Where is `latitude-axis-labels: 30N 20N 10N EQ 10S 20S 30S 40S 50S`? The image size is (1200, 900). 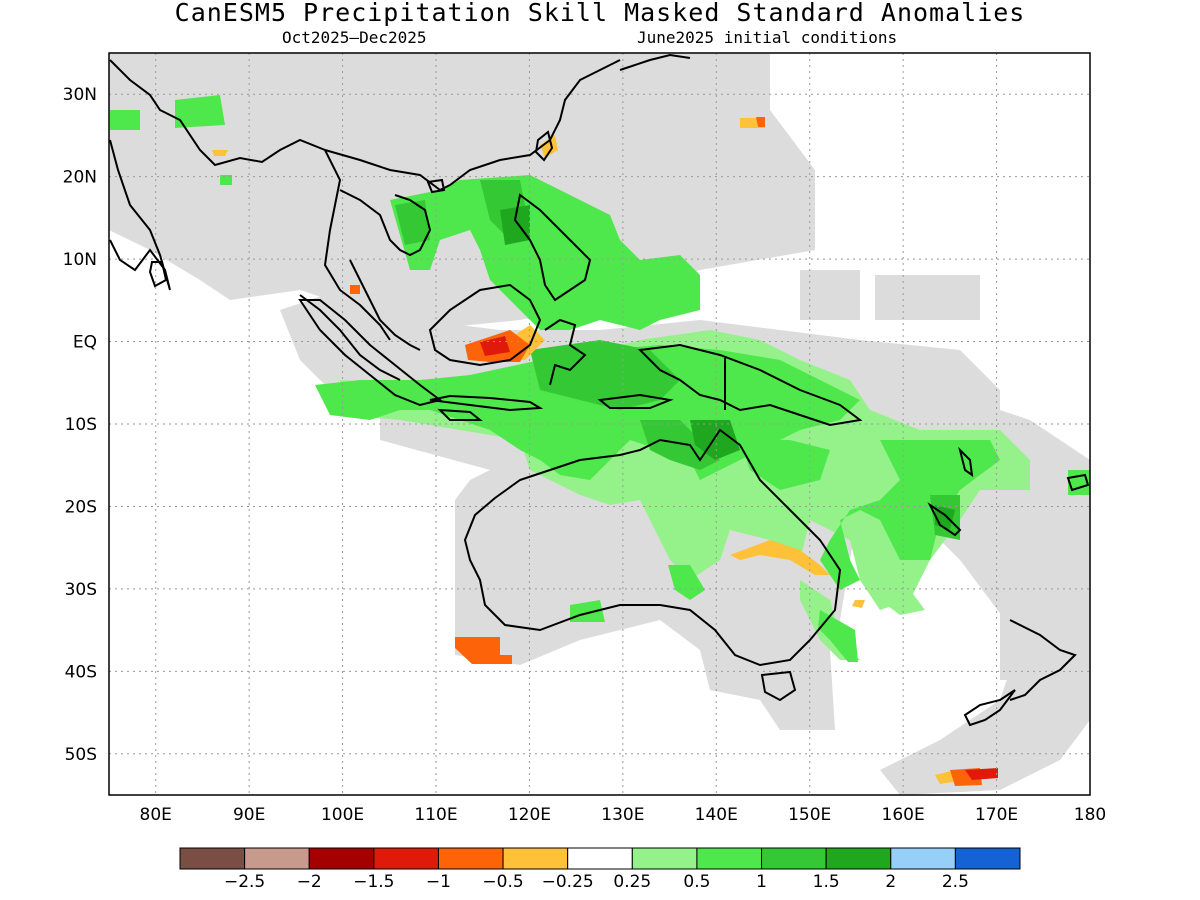 latitude-axis-labels: 30N 20N 10N EQ 10S 20S 30S 40S 50S is located at coordinates (80, 425).